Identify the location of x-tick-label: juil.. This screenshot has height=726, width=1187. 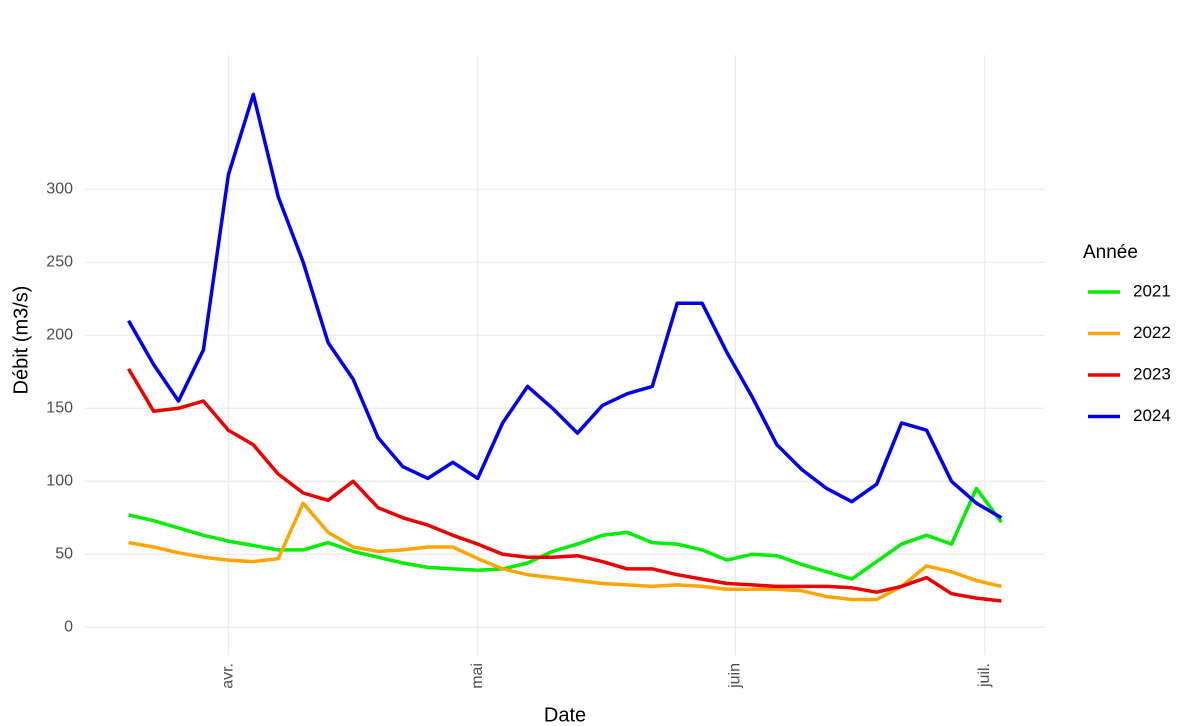
(984, 675).